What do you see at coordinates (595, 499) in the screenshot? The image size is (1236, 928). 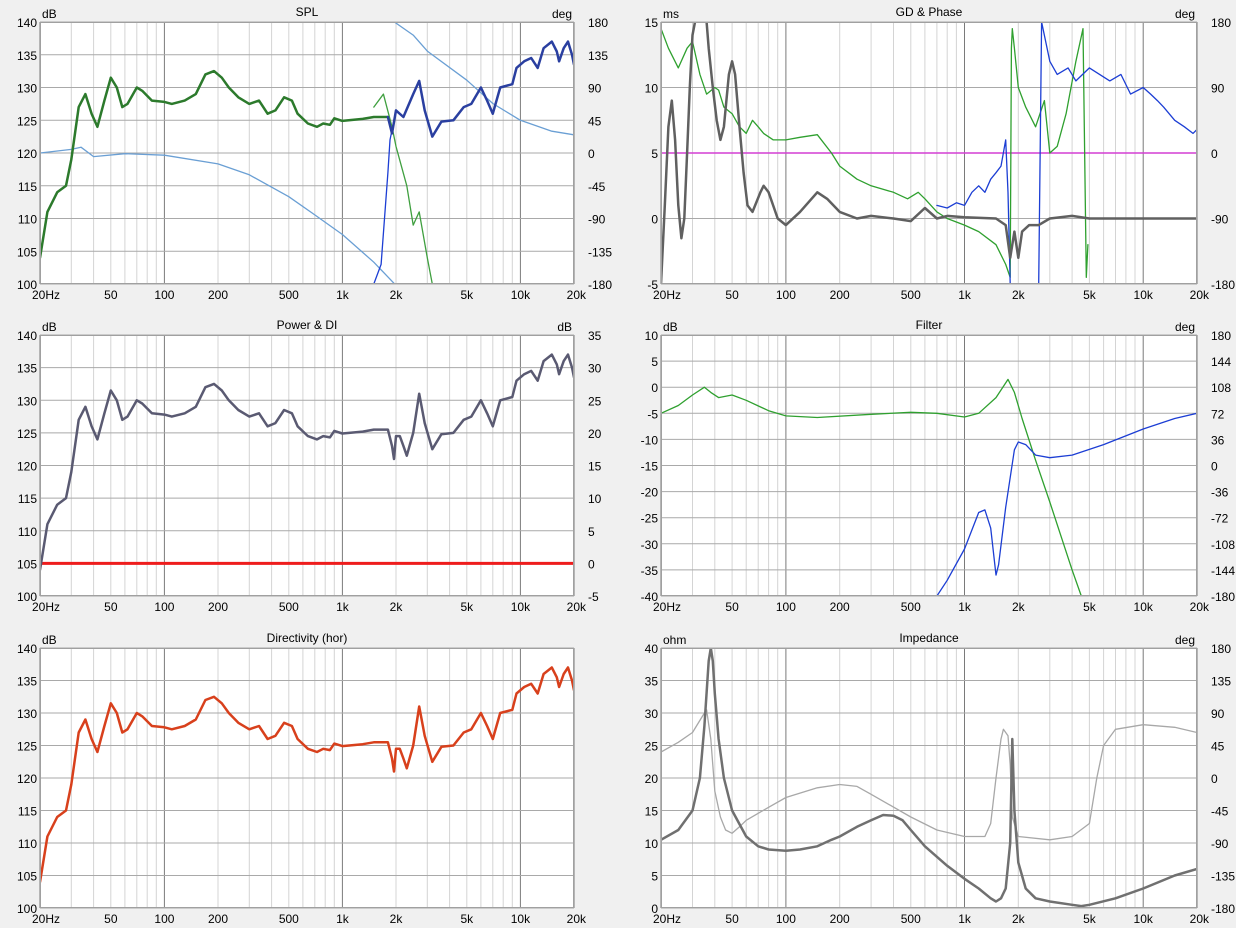 I see `y2-tick-label: 10` at bounding box center [595, 499].